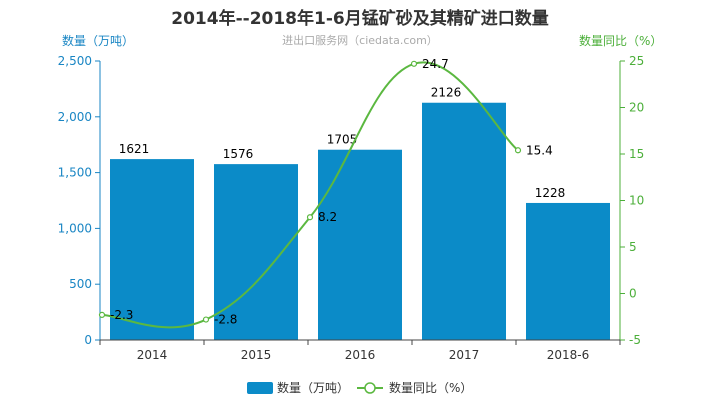 The height and width of the screenshot is (400, 720). I want to click on line-value-label: 24.7, so click(435, 64).